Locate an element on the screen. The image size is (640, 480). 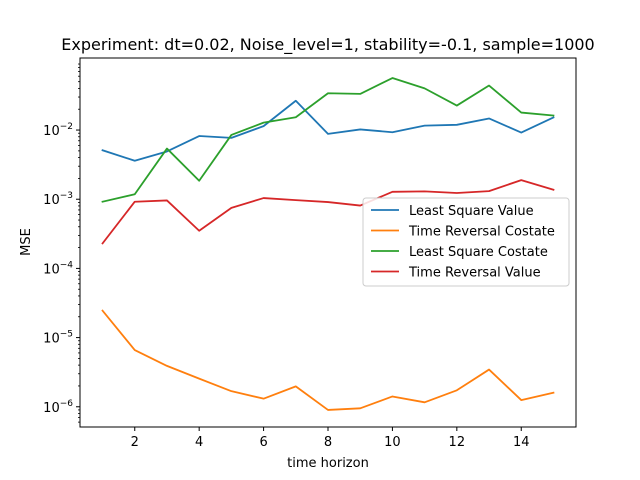
x-tick-label: 6 is located at coordinates (263, 442).